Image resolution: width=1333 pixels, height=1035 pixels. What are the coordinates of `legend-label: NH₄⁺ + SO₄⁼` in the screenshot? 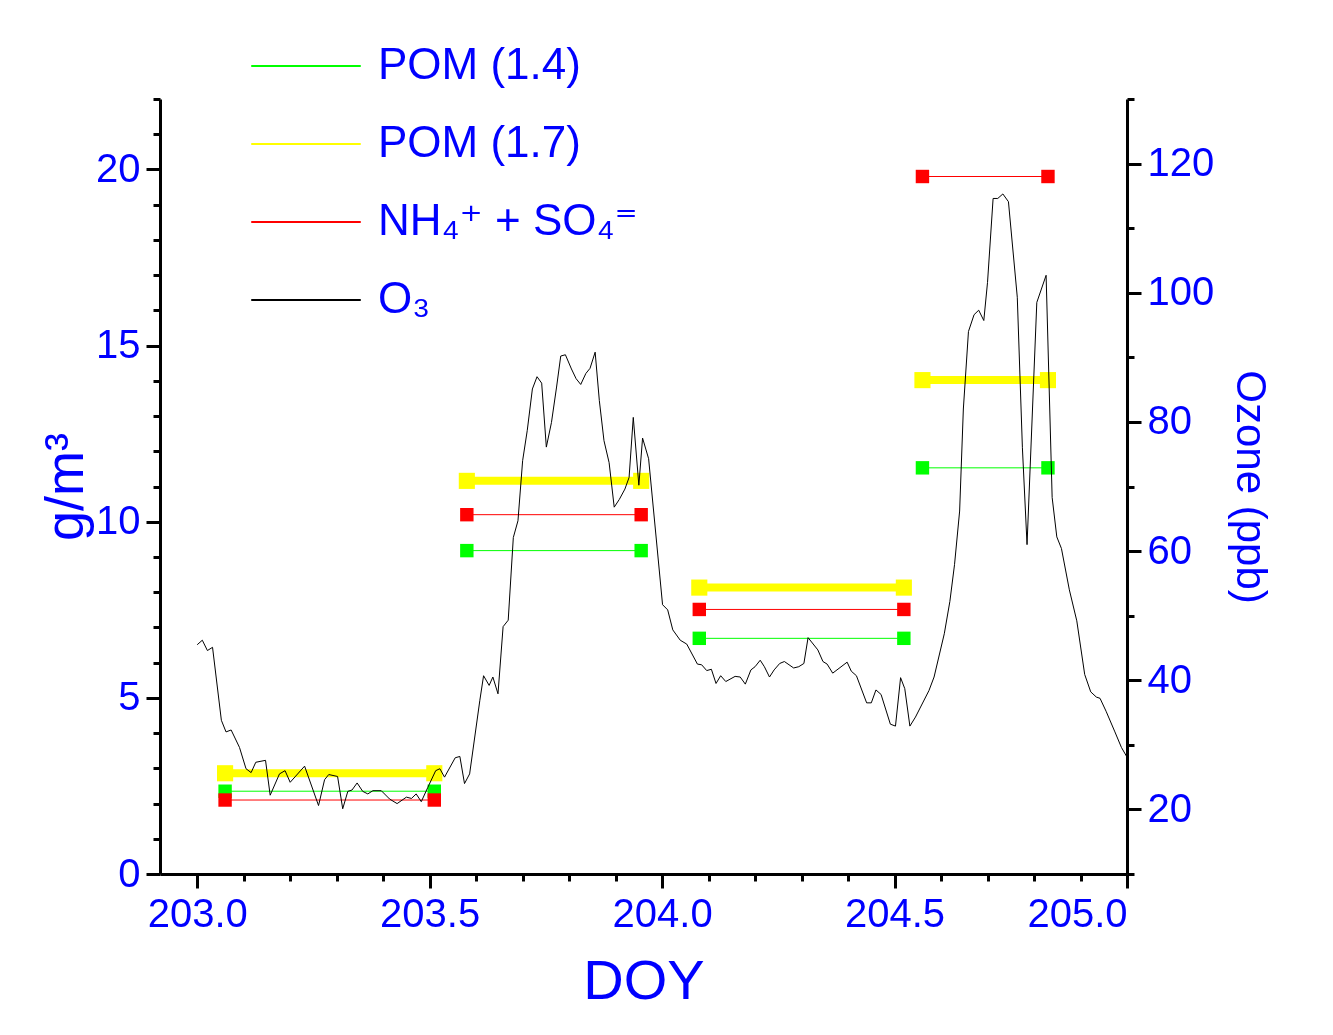 It's located at (508, 219).